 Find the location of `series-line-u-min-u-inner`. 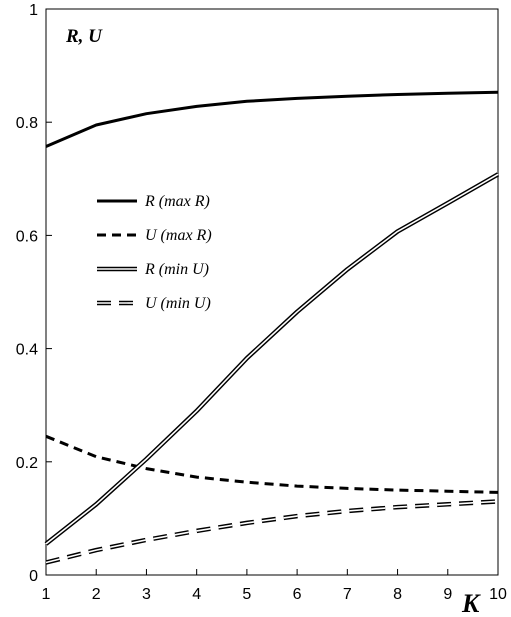

series-line-u-min-u-inner is located at coordinates (272, 532).